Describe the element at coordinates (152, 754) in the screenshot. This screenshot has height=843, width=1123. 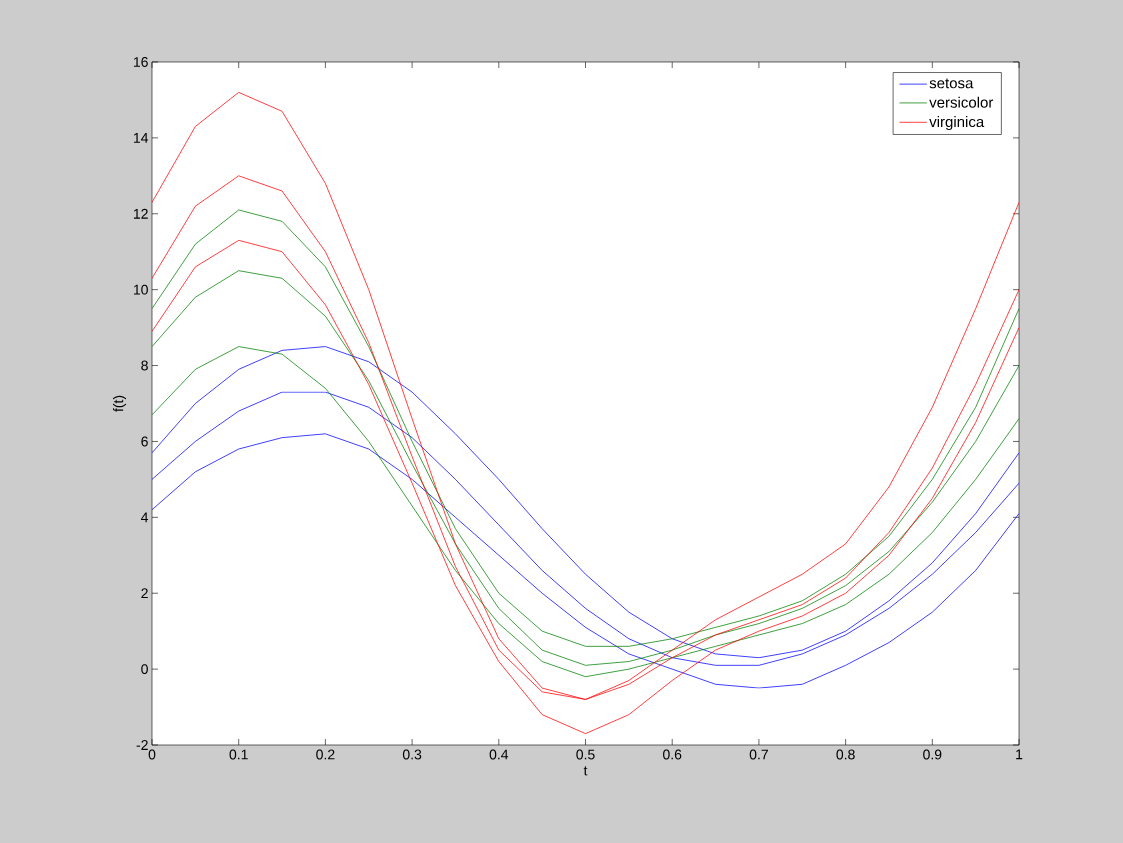
I see `x-tick-label: 0` at that location.